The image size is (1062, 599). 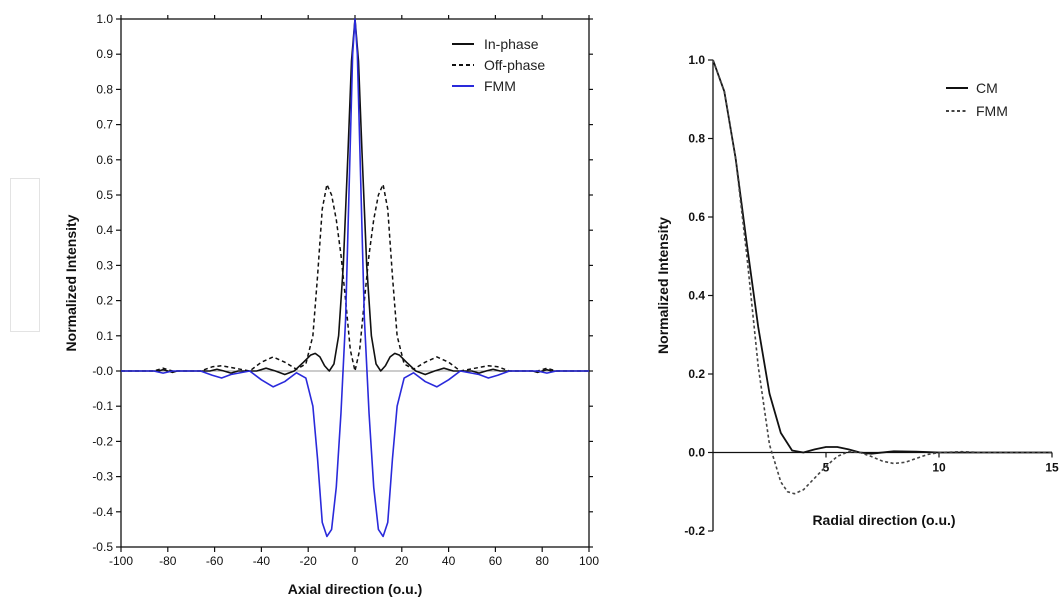 I want to click on x-tick-label: 20, so click(x=402, y=561).